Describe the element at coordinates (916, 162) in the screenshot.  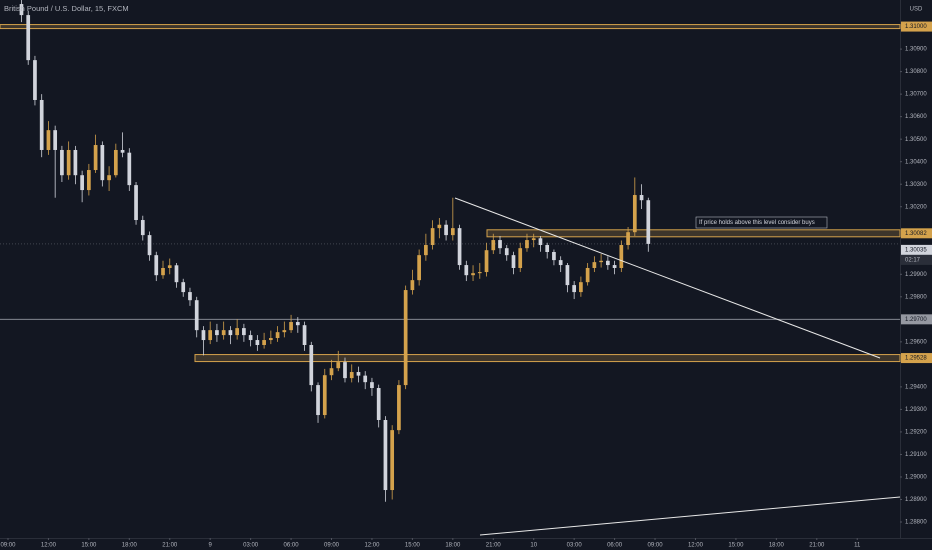
I see `y-tick-label: 1.30400` at that location.